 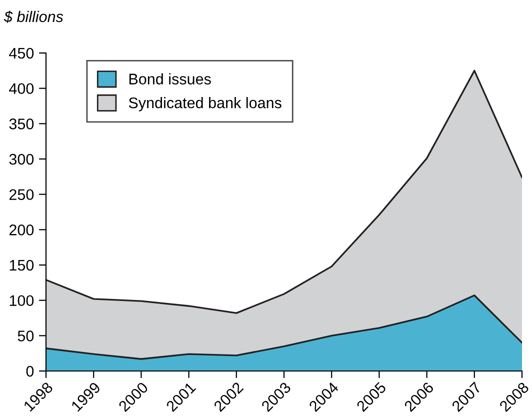 What do you see at coordinates (21, 53) in the screenshot?
I see `y-tick-label: 450` at bounding box center [21, 53].